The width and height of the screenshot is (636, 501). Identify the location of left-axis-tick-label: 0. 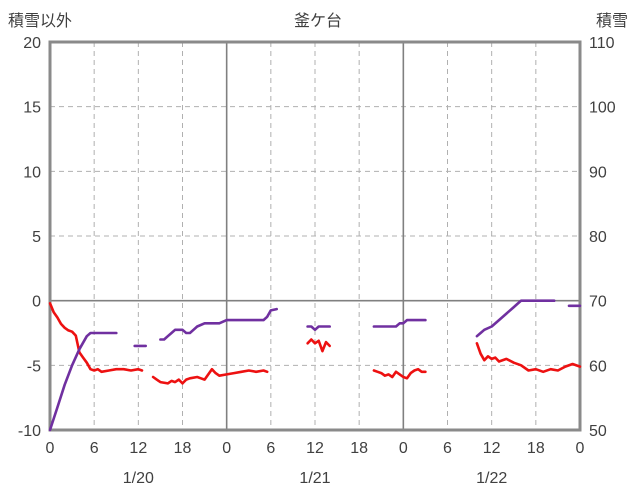
(36, 302).